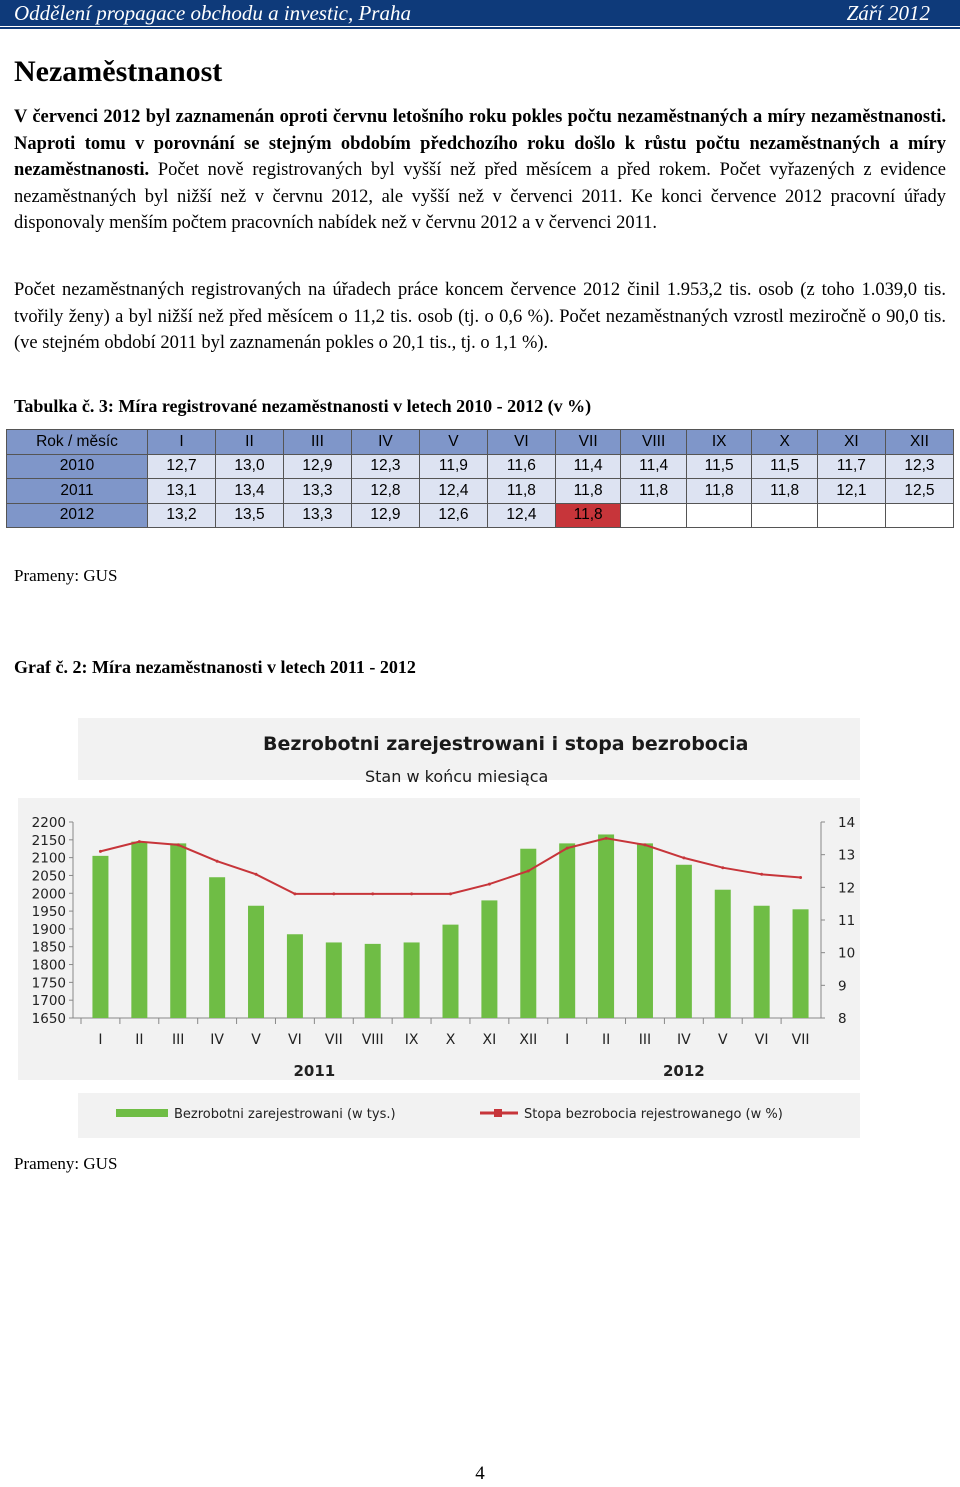 Image resolution: width=960 pixels, height=1487 pixels. I want to click on x-axis-tick-label: VIII, so click(373, 1040).